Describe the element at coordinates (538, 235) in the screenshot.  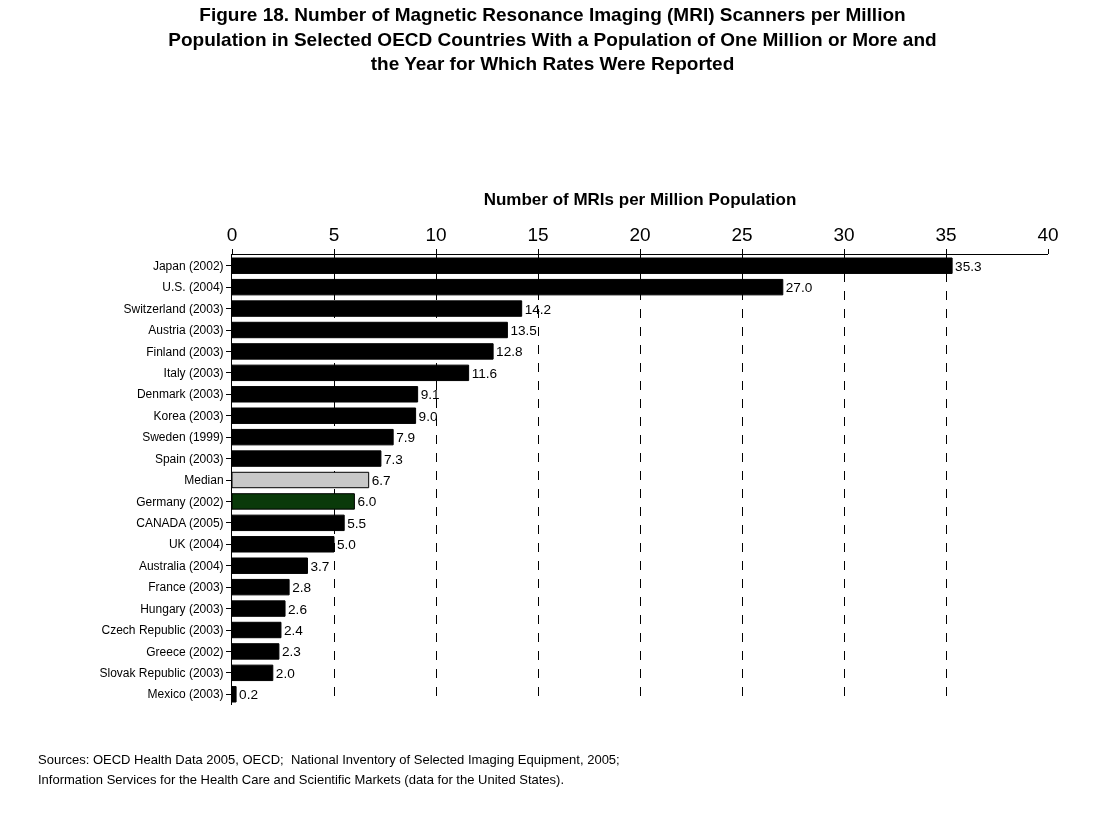
I see `x-tick-label: 15` at that location.